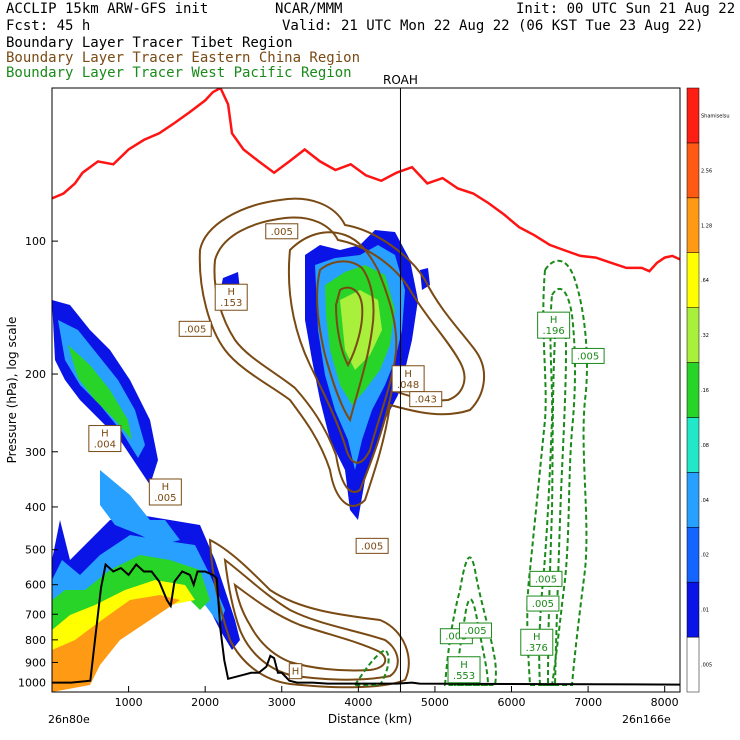 This screenshot has width=740, height=740. What do you see at coordinates (12, 390) in the screenshot?
I see `y-axis-label: Pressure (hPa), log scale` at bounding box center [12, 390].